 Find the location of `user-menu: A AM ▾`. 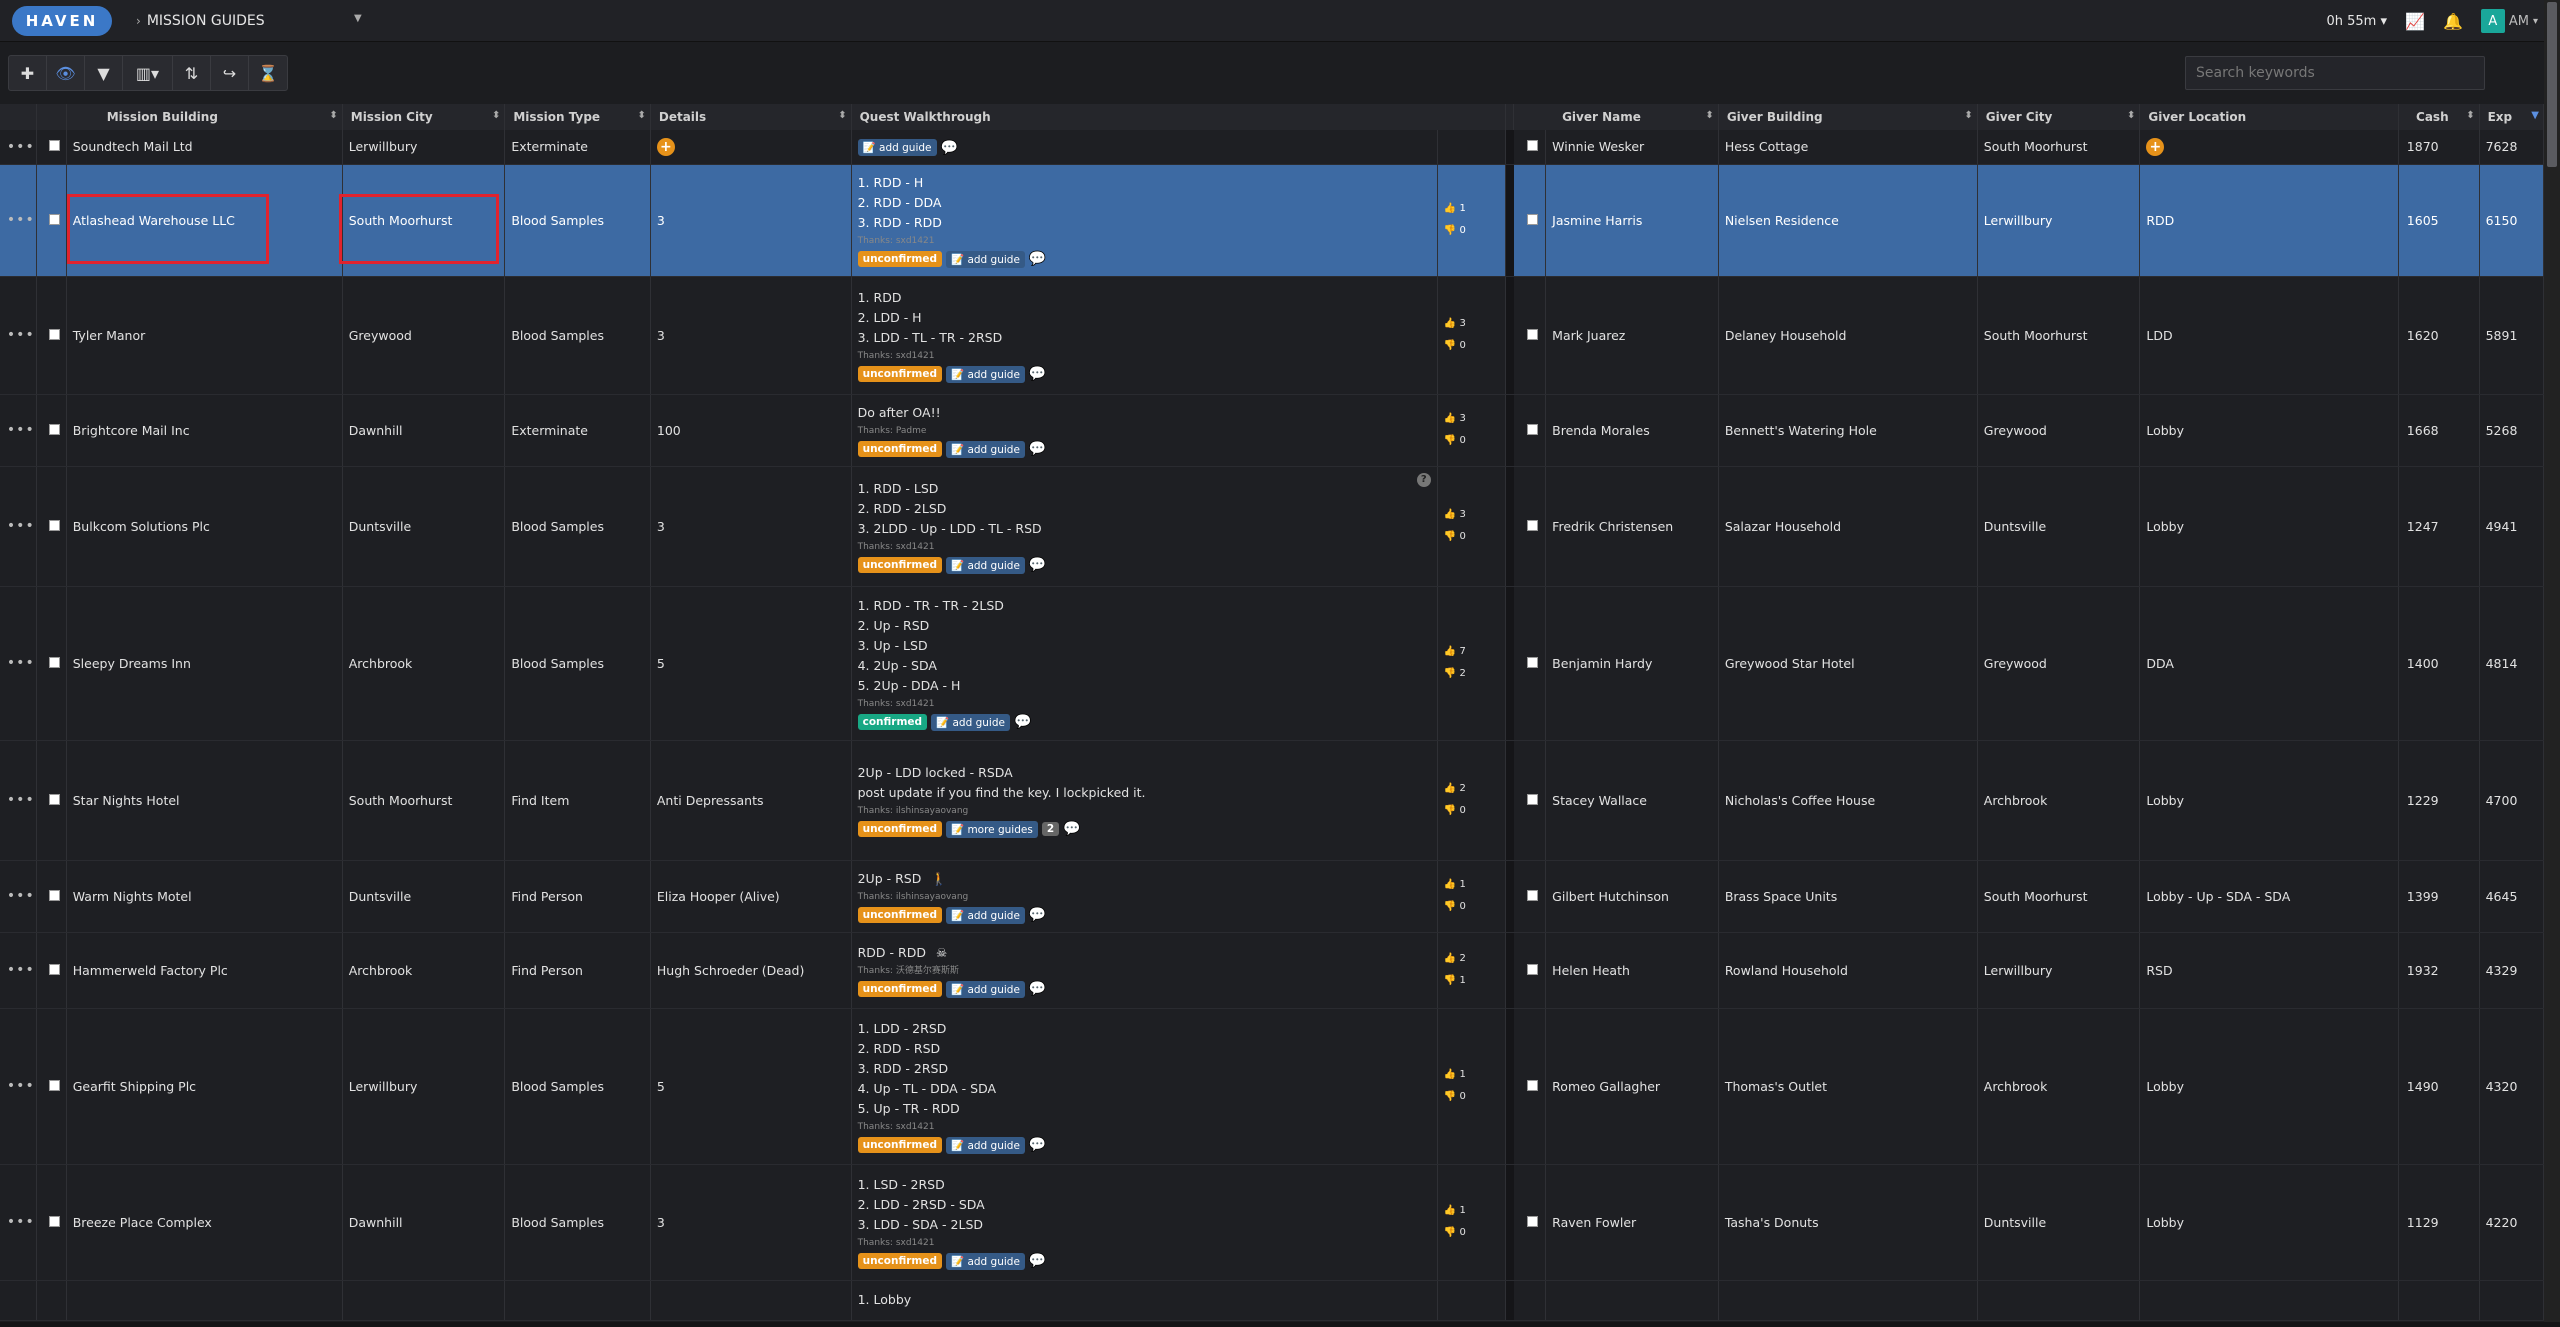

user-menu: A AM ▾ is located at coordinates (2509, 21).